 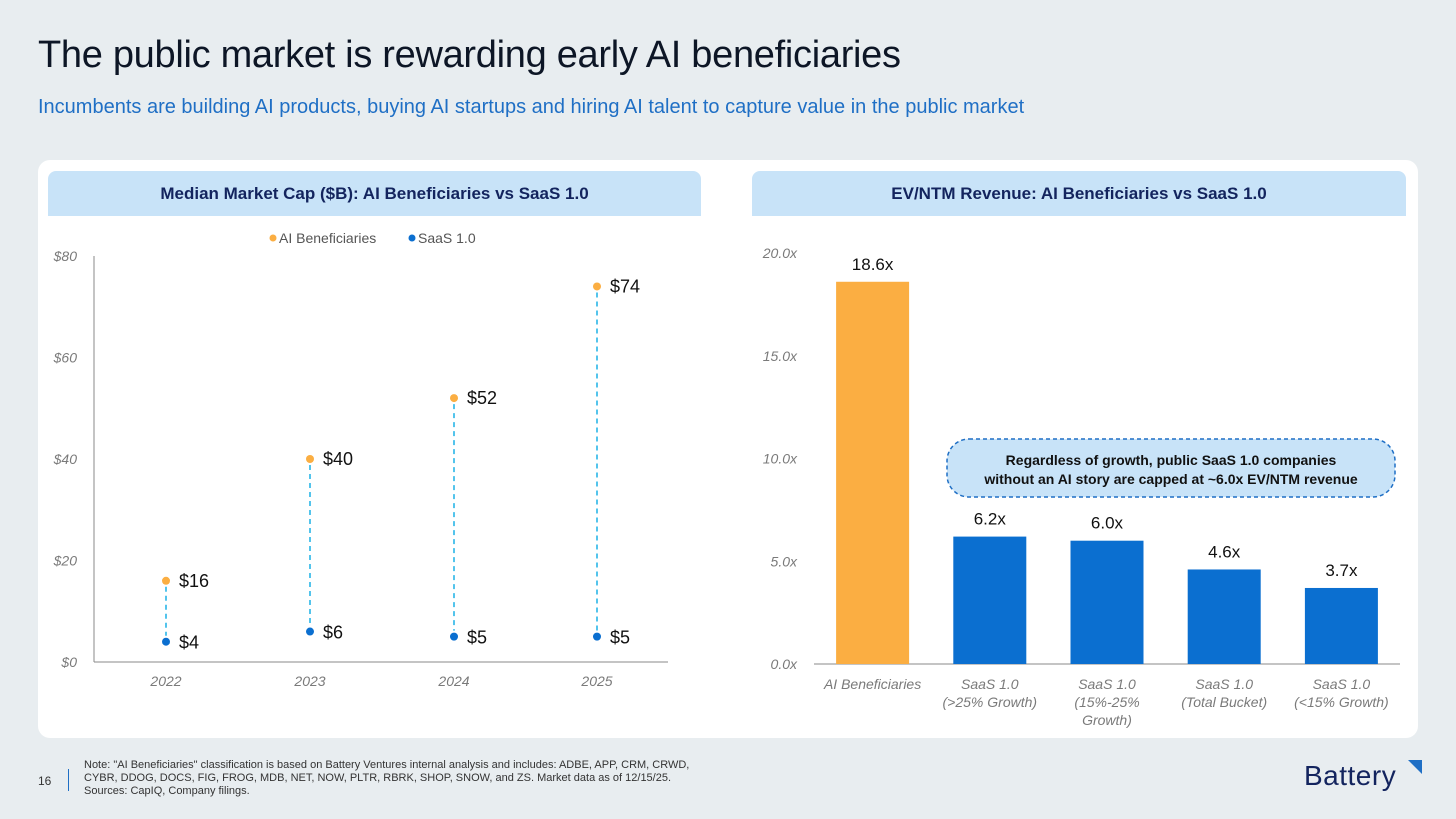 What do you see at coordinates (784, 664) in the screenshot?
I see `y-tick-label: 0.0x` at bounding box center [784, 664].